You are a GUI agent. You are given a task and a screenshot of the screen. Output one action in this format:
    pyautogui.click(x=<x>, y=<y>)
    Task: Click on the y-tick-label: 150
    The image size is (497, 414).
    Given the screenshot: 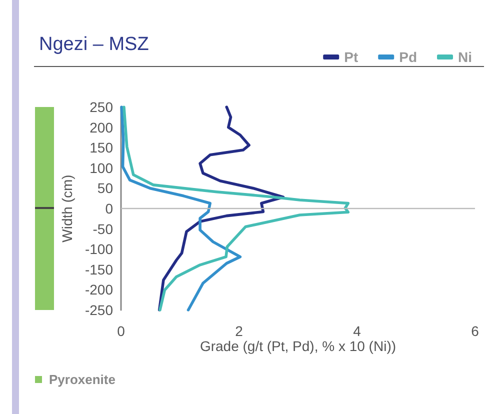 What is the action you would take?
    pyautogui.click(x=102, y=148)
    